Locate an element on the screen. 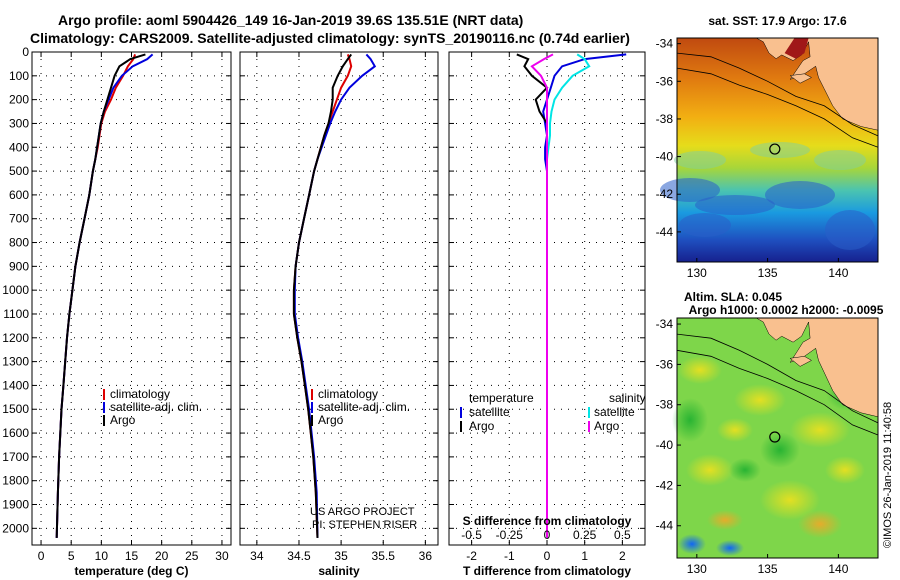  series-line-temperature-argo is located at coordinates (532, 295).